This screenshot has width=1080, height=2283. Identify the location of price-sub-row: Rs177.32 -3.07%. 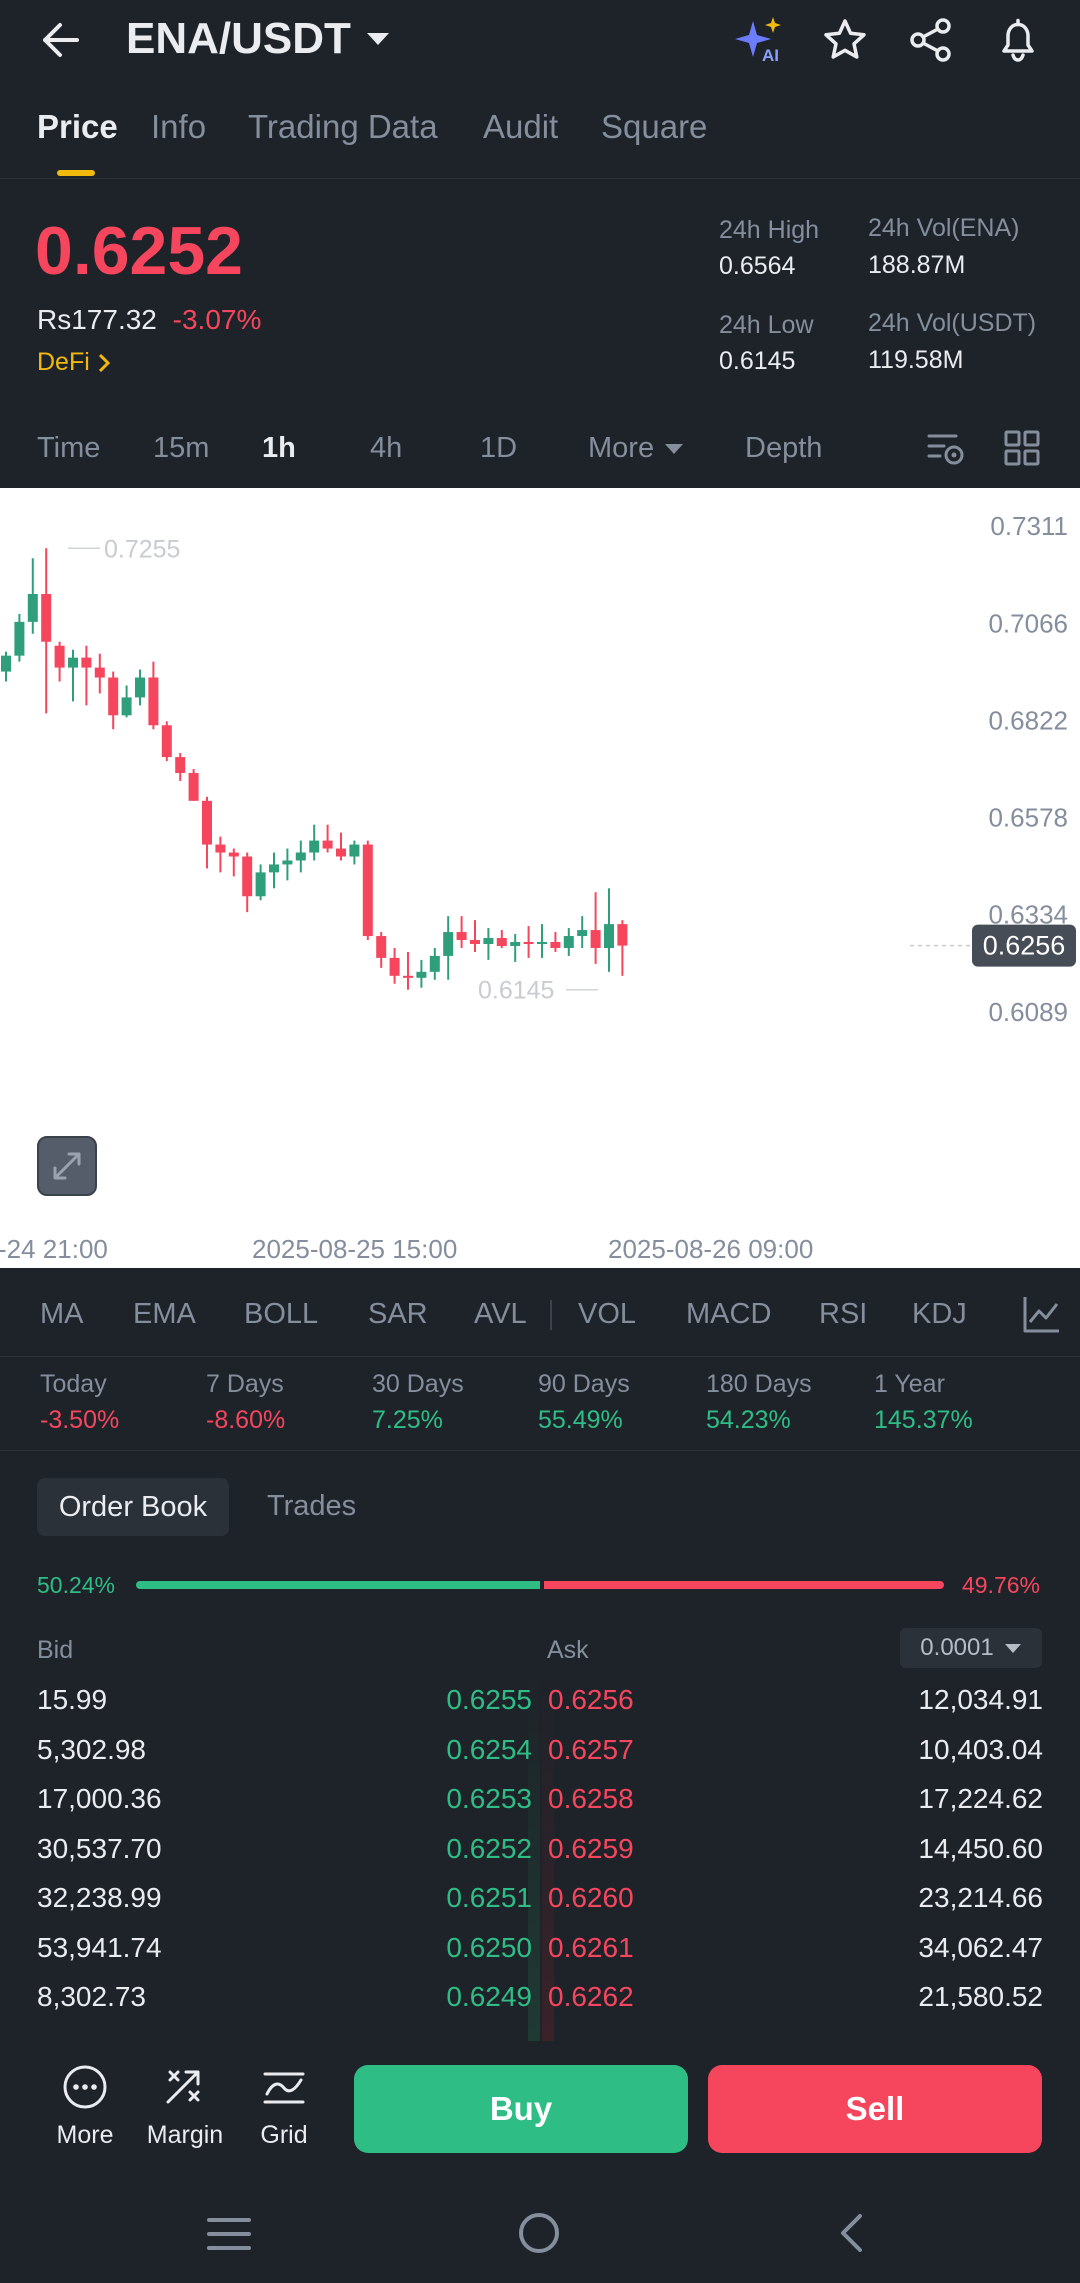
(149, 320).